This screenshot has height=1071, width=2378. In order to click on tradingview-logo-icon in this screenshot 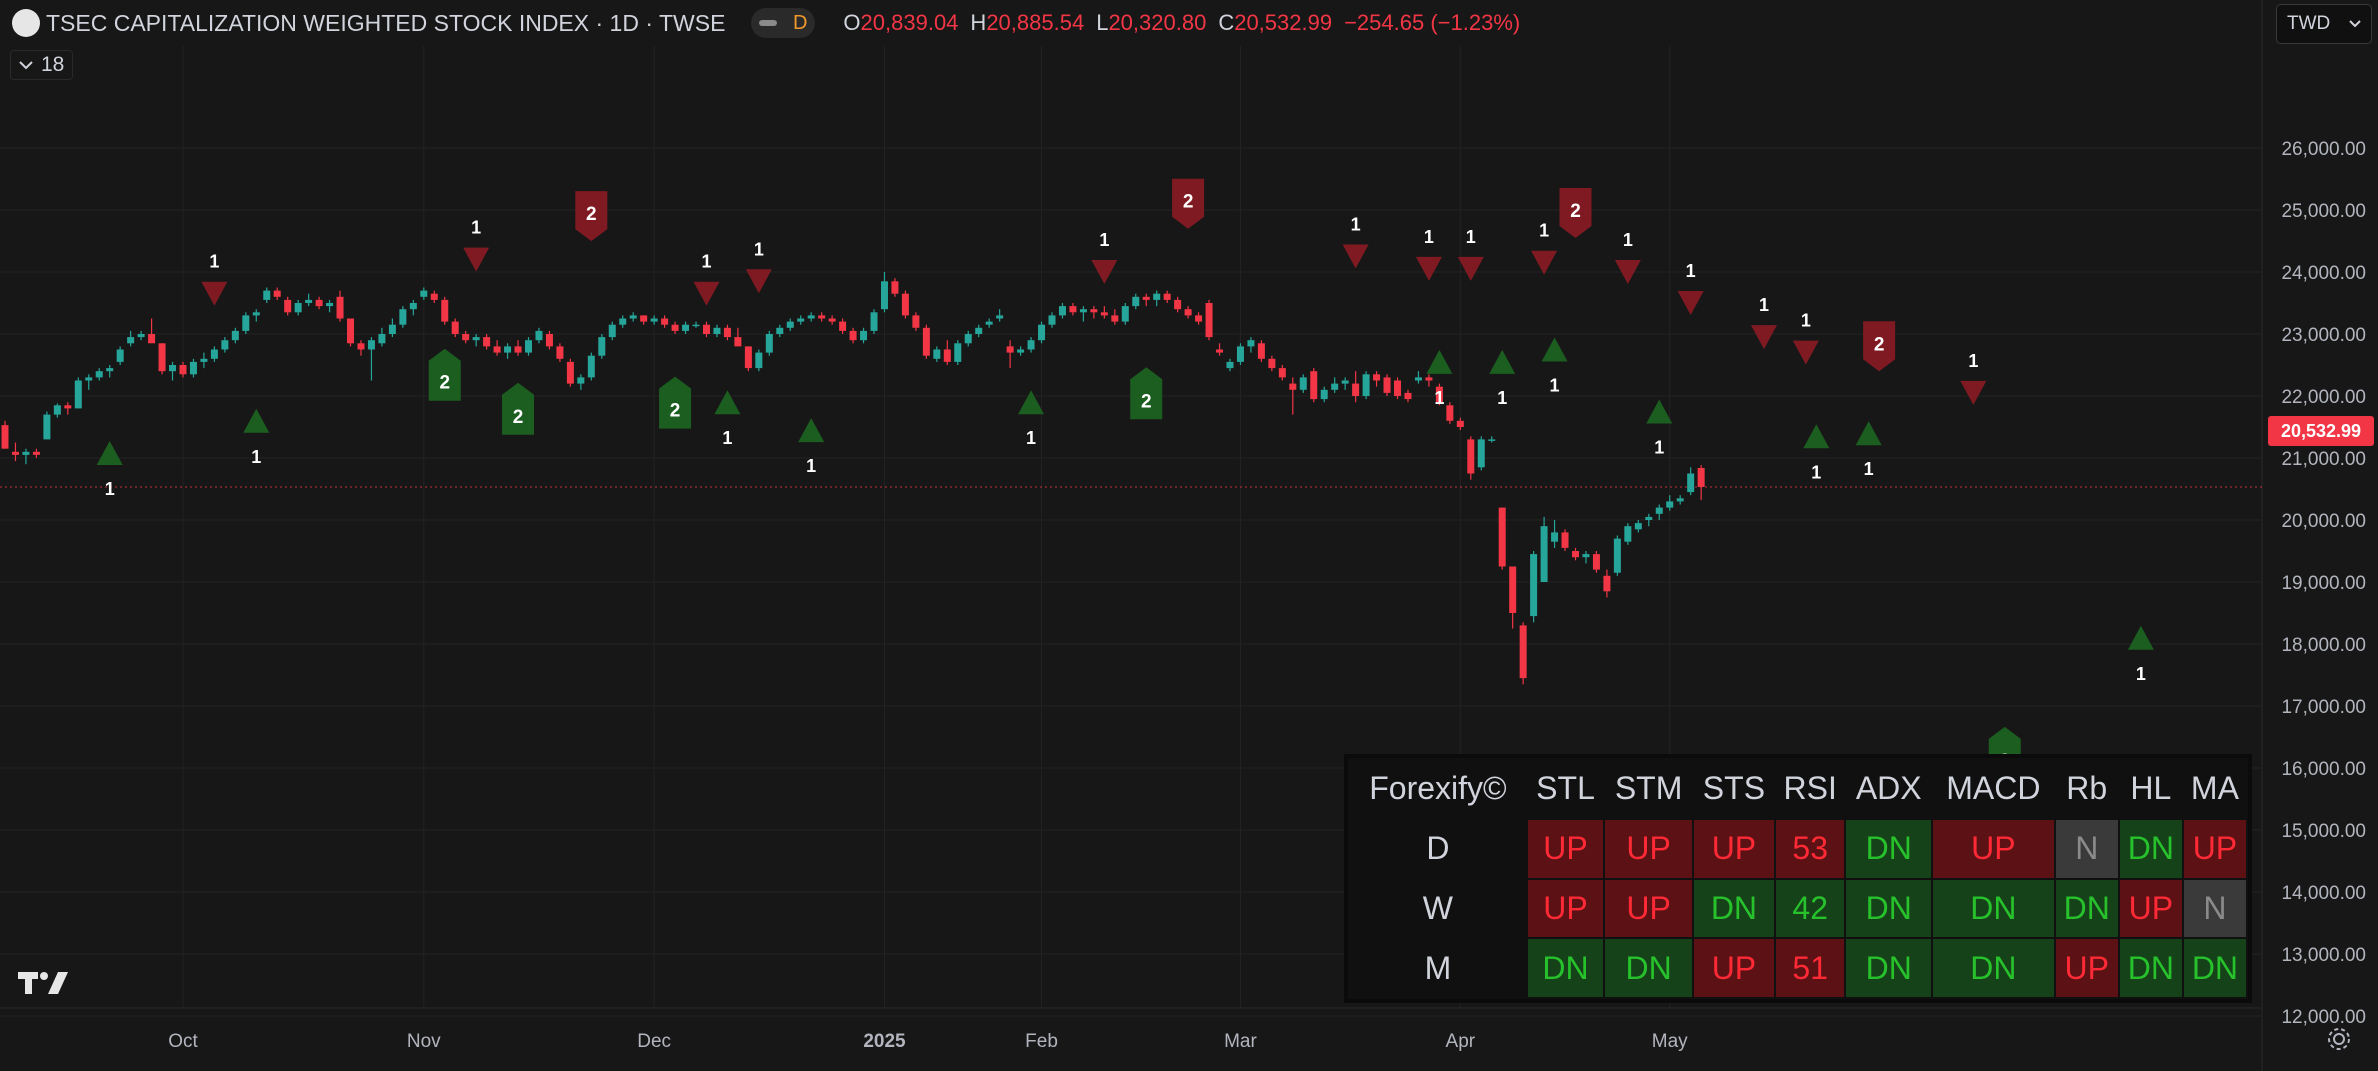, I will do `click(44, 982)`.